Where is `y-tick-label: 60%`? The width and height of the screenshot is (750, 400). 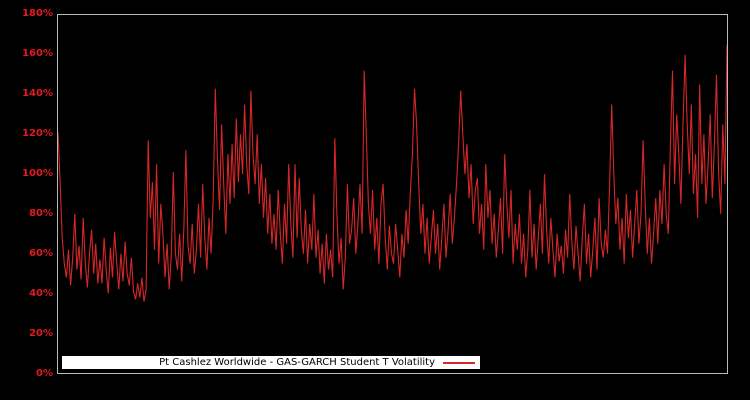
y-tick-label: 60% is located at coordinates (41, 253).